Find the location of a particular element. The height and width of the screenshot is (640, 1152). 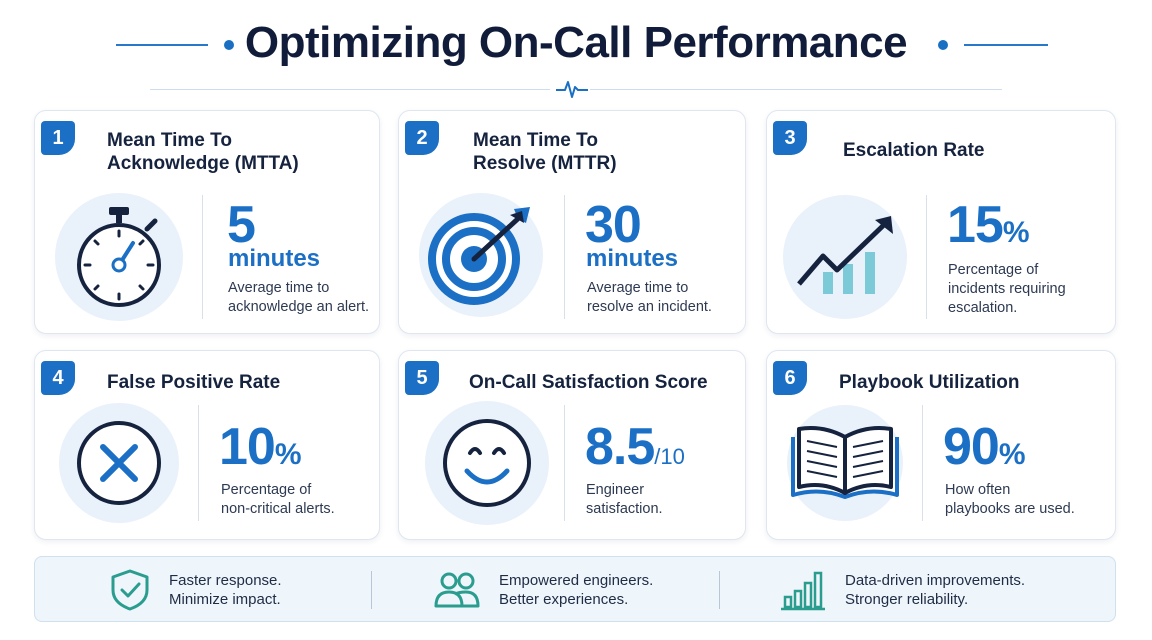

people-icon is located at coordinates (457, 590).